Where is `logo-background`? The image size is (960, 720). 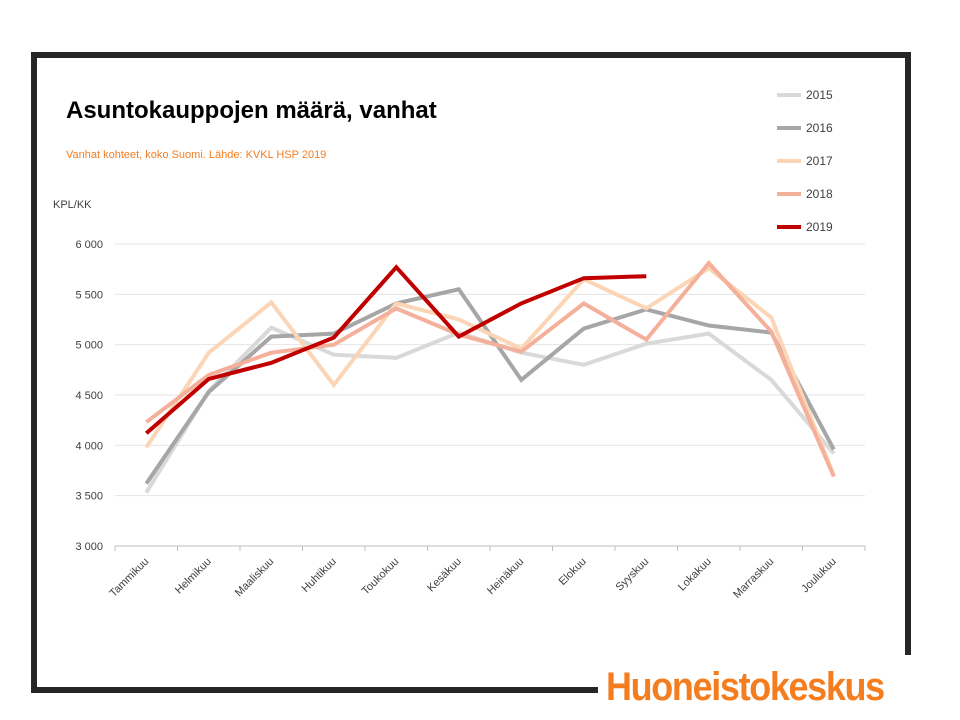
logo-background is located at coordinates (763, 687).